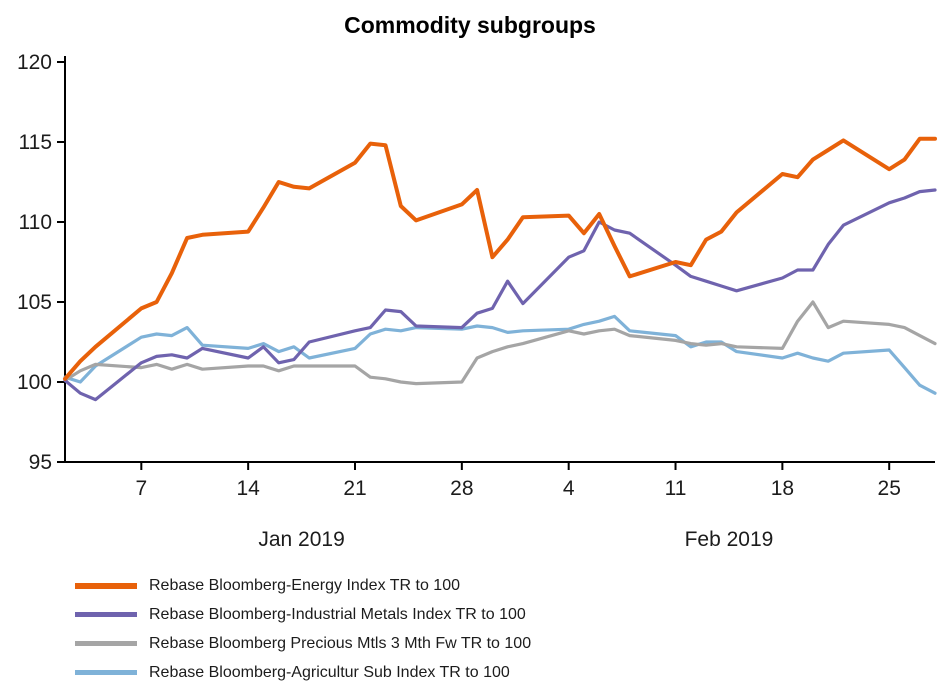  I want to click on legend-item: Rebase Bloomberg-Energy Index TR to 100, so click(507, 585).